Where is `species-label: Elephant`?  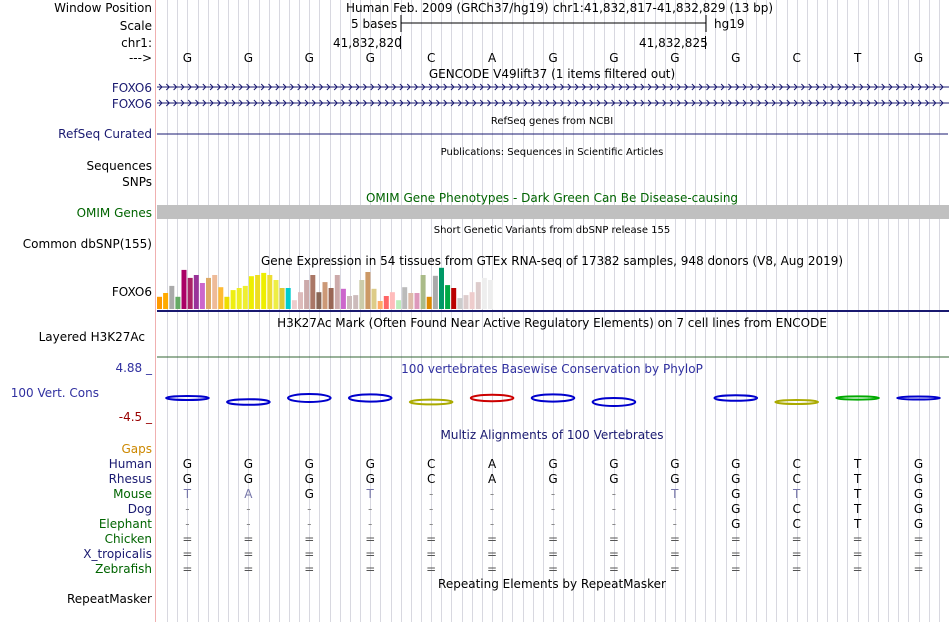 species-label: Elephant is located at coordinates (125, 524).